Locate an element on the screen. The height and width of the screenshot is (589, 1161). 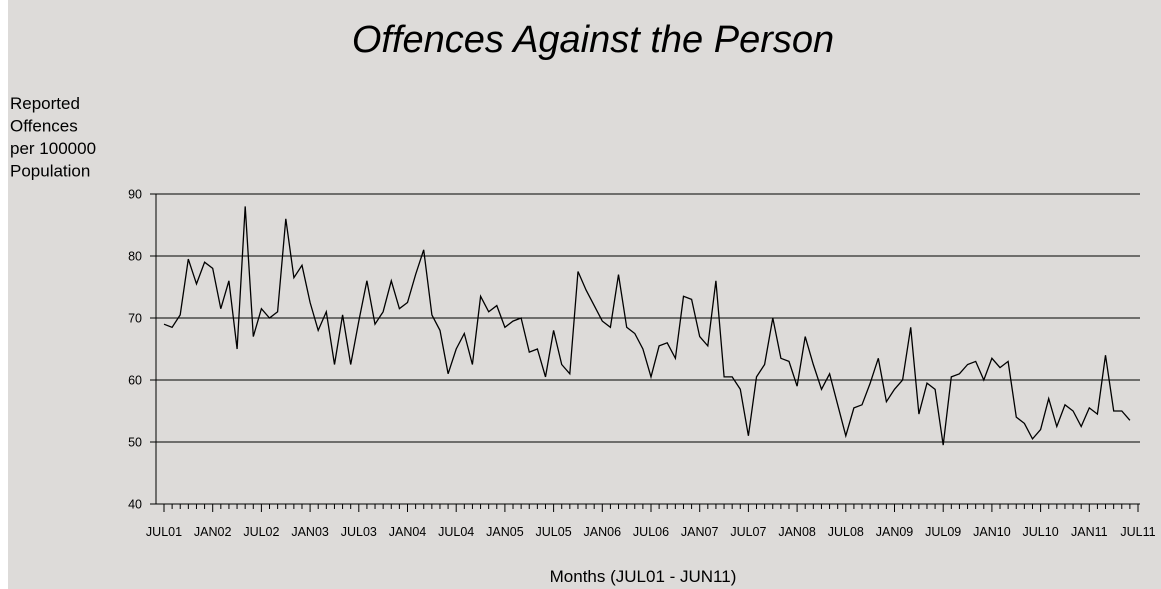
x-axis-label: Months (JUL01 - JUN11) is located at coordinates (643, 576).